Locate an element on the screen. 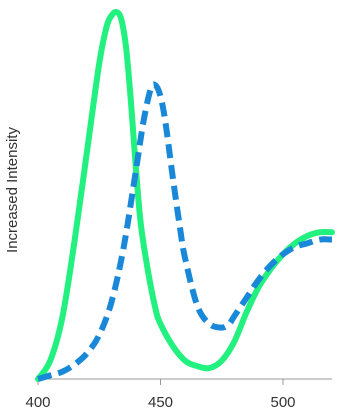  x-tick-label: 500 is located at coordinates (282, 402).